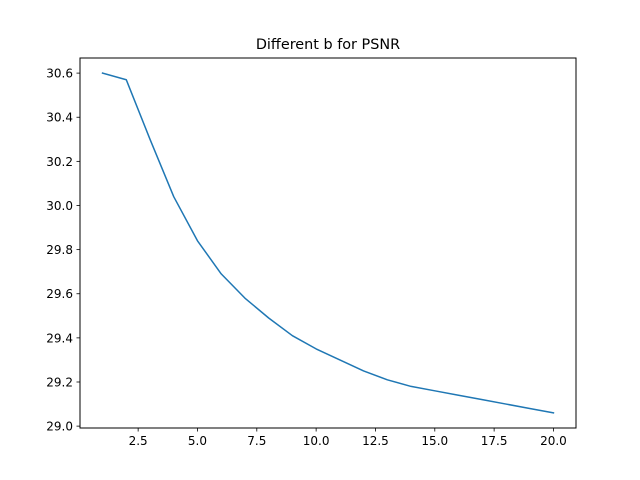 The width and height of the screenshot is (640, 480). Describe the element at coordinates (328, 45) in the screenshot. I see `chart-title: Different b for PSNR` at that location.